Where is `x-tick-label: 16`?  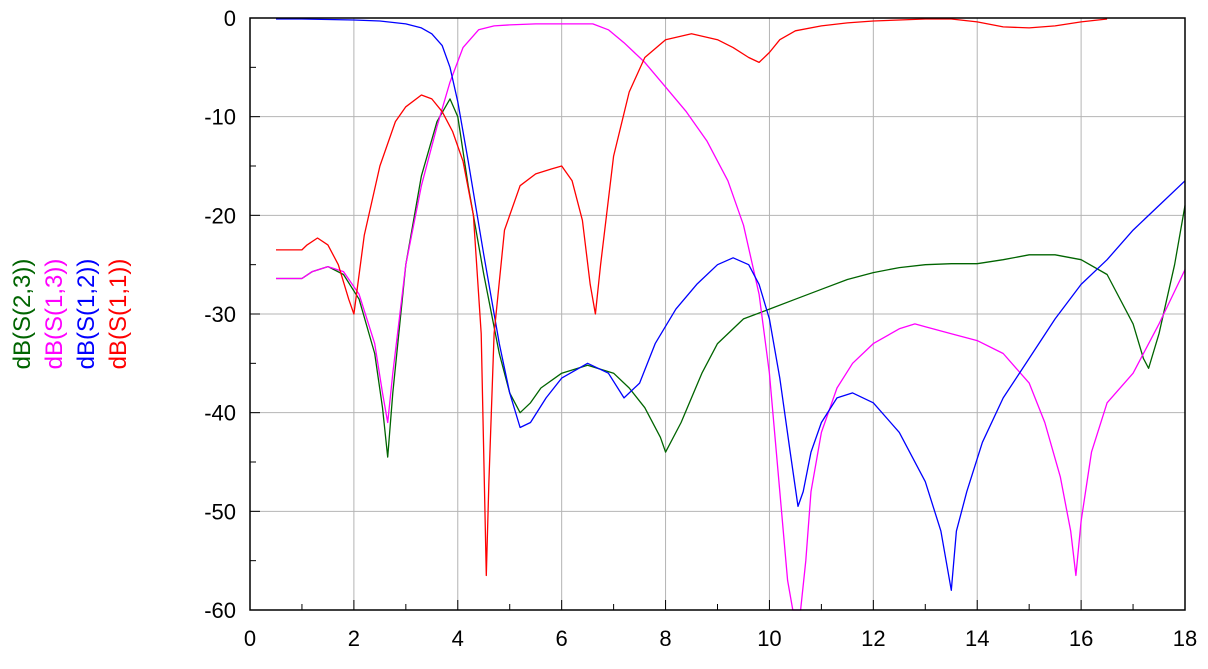
x-tick-label: 16 is located at coordinates (1081, 638).